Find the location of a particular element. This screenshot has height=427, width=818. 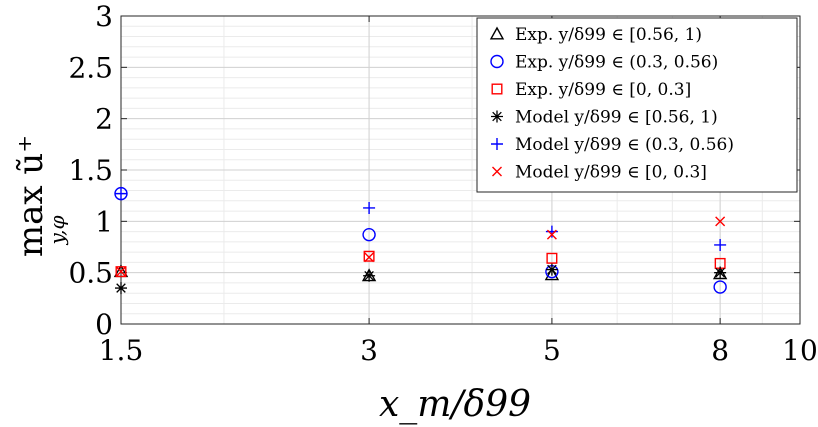

y-tick-label: 3 is located at coordinates (104, 16).